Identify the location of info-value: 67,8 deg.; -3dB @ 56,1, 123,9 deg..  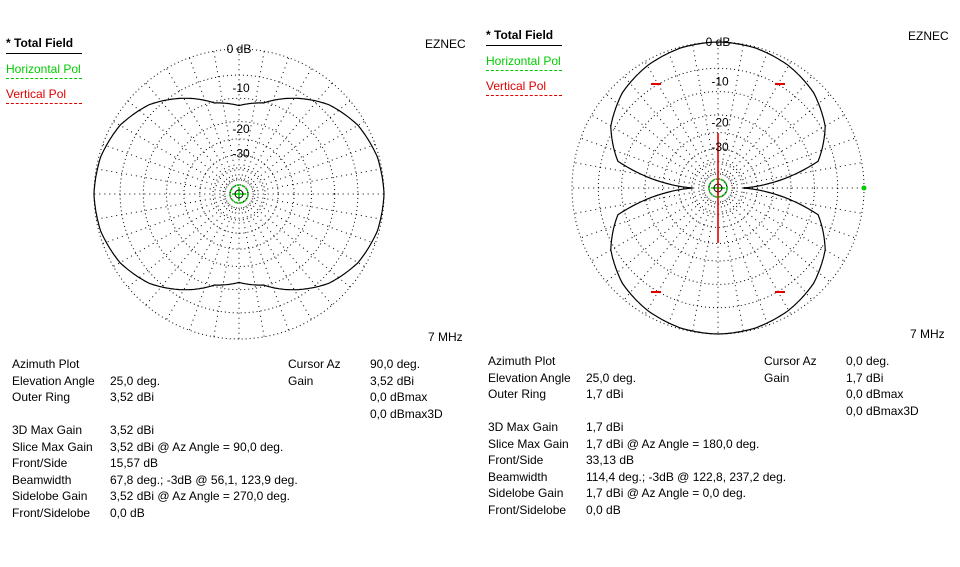
(204, 479).